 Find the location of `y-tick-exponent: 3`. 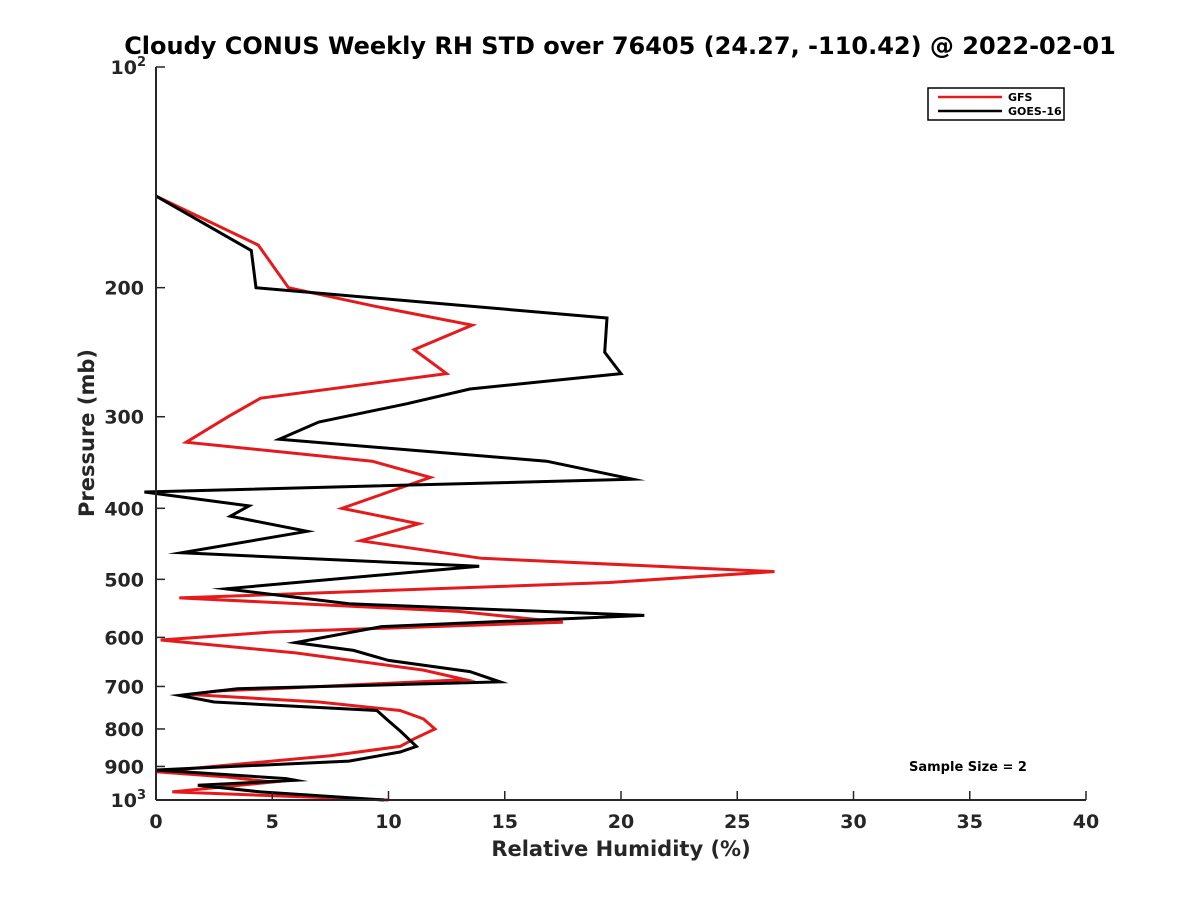

y-tick-exponent: 3 is located at coordinates (141, 795).